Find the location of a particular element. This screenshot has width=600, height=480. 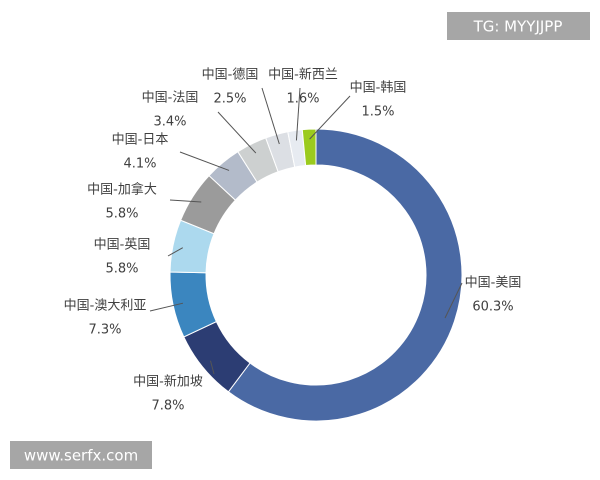

value-label: 3.4% is located at coordinates (169, 122).